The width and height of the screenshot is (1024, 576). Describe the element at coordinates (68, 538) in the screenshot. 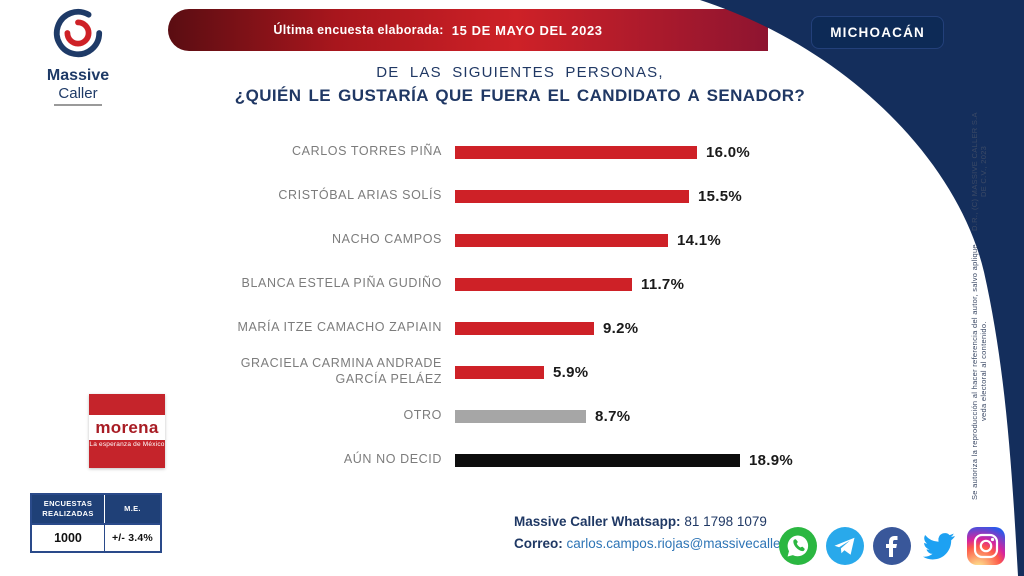

I see `stats-value-surveys: 1000` at that location.